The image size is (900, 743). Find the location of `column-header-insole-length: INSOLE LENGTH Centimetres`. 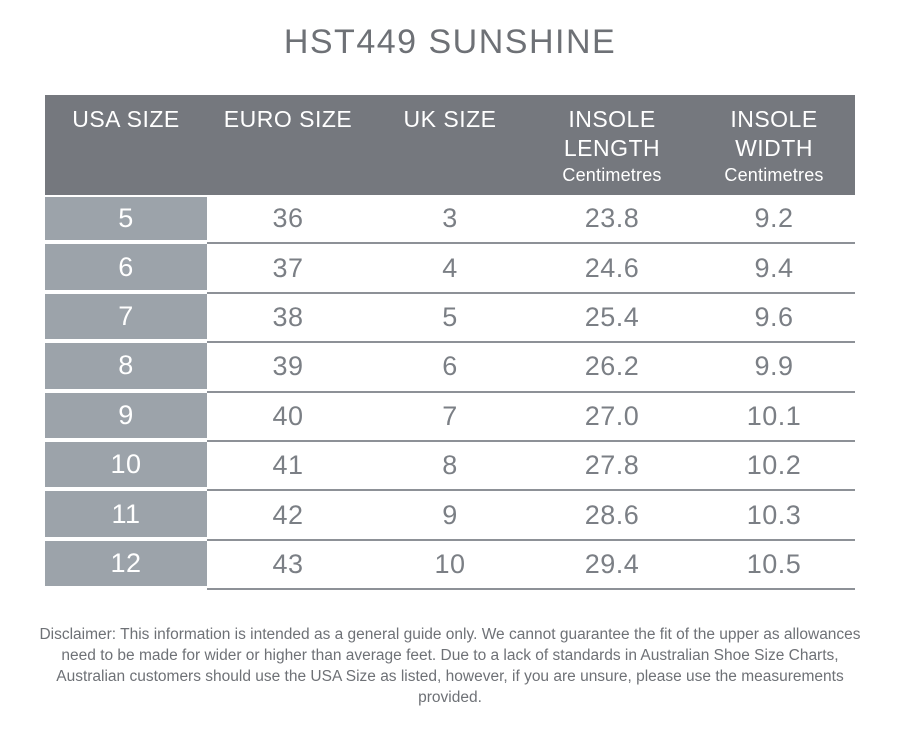

column-header-insole-length: INSOLE LENGTH Centimetres is located at coordinates (612, 145).